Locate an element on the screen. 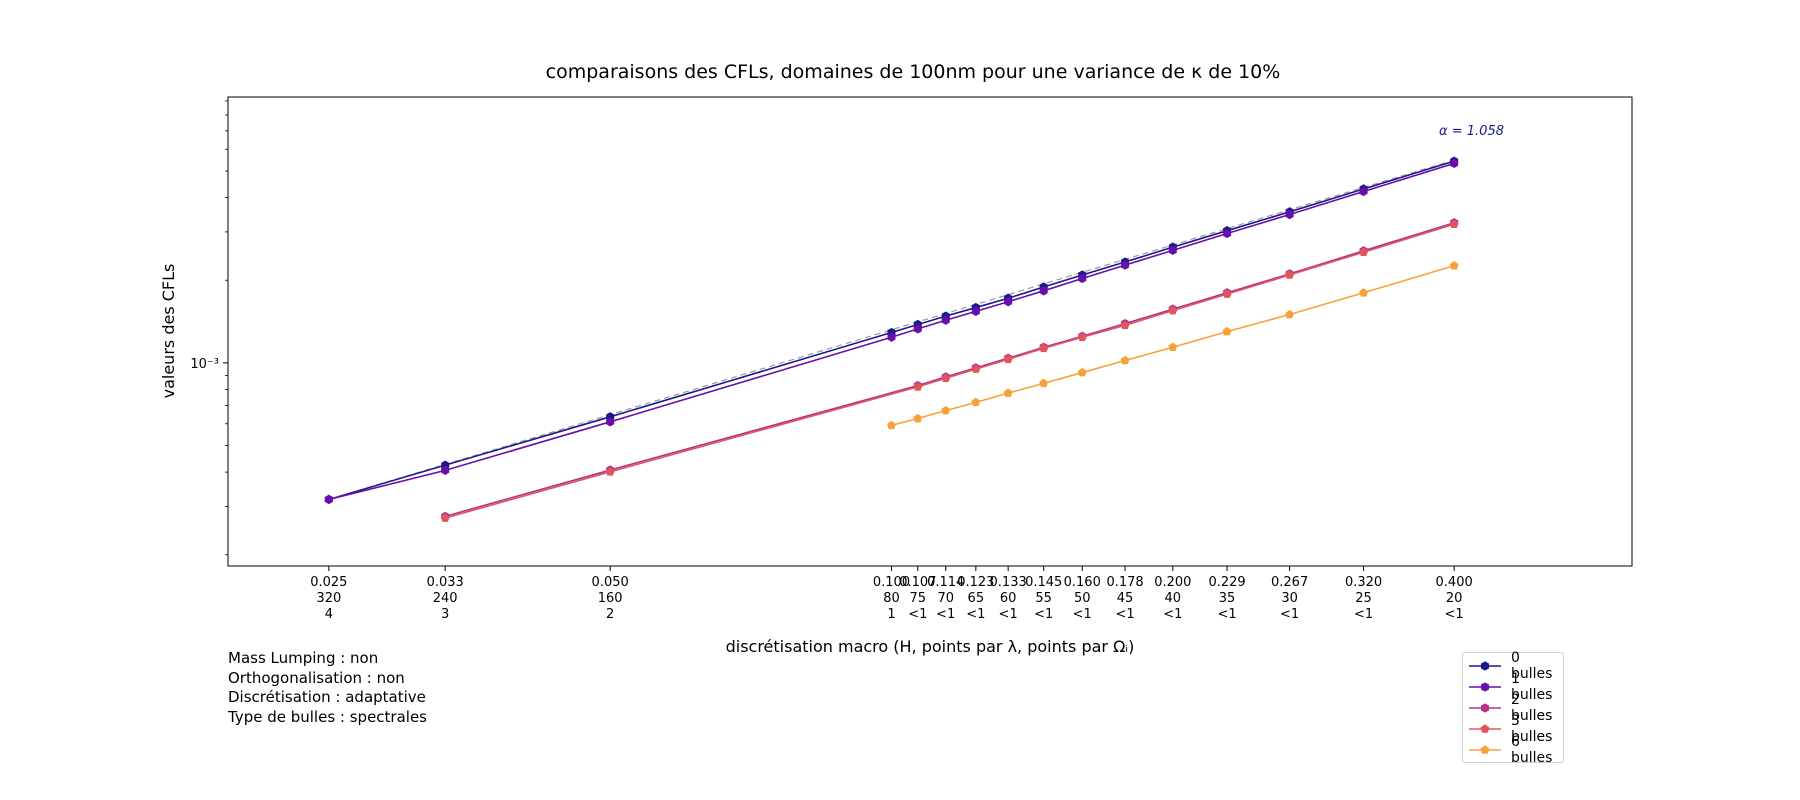  note-bubble-type: Type de bulles : spectrales is located at coordinates (327, 716).